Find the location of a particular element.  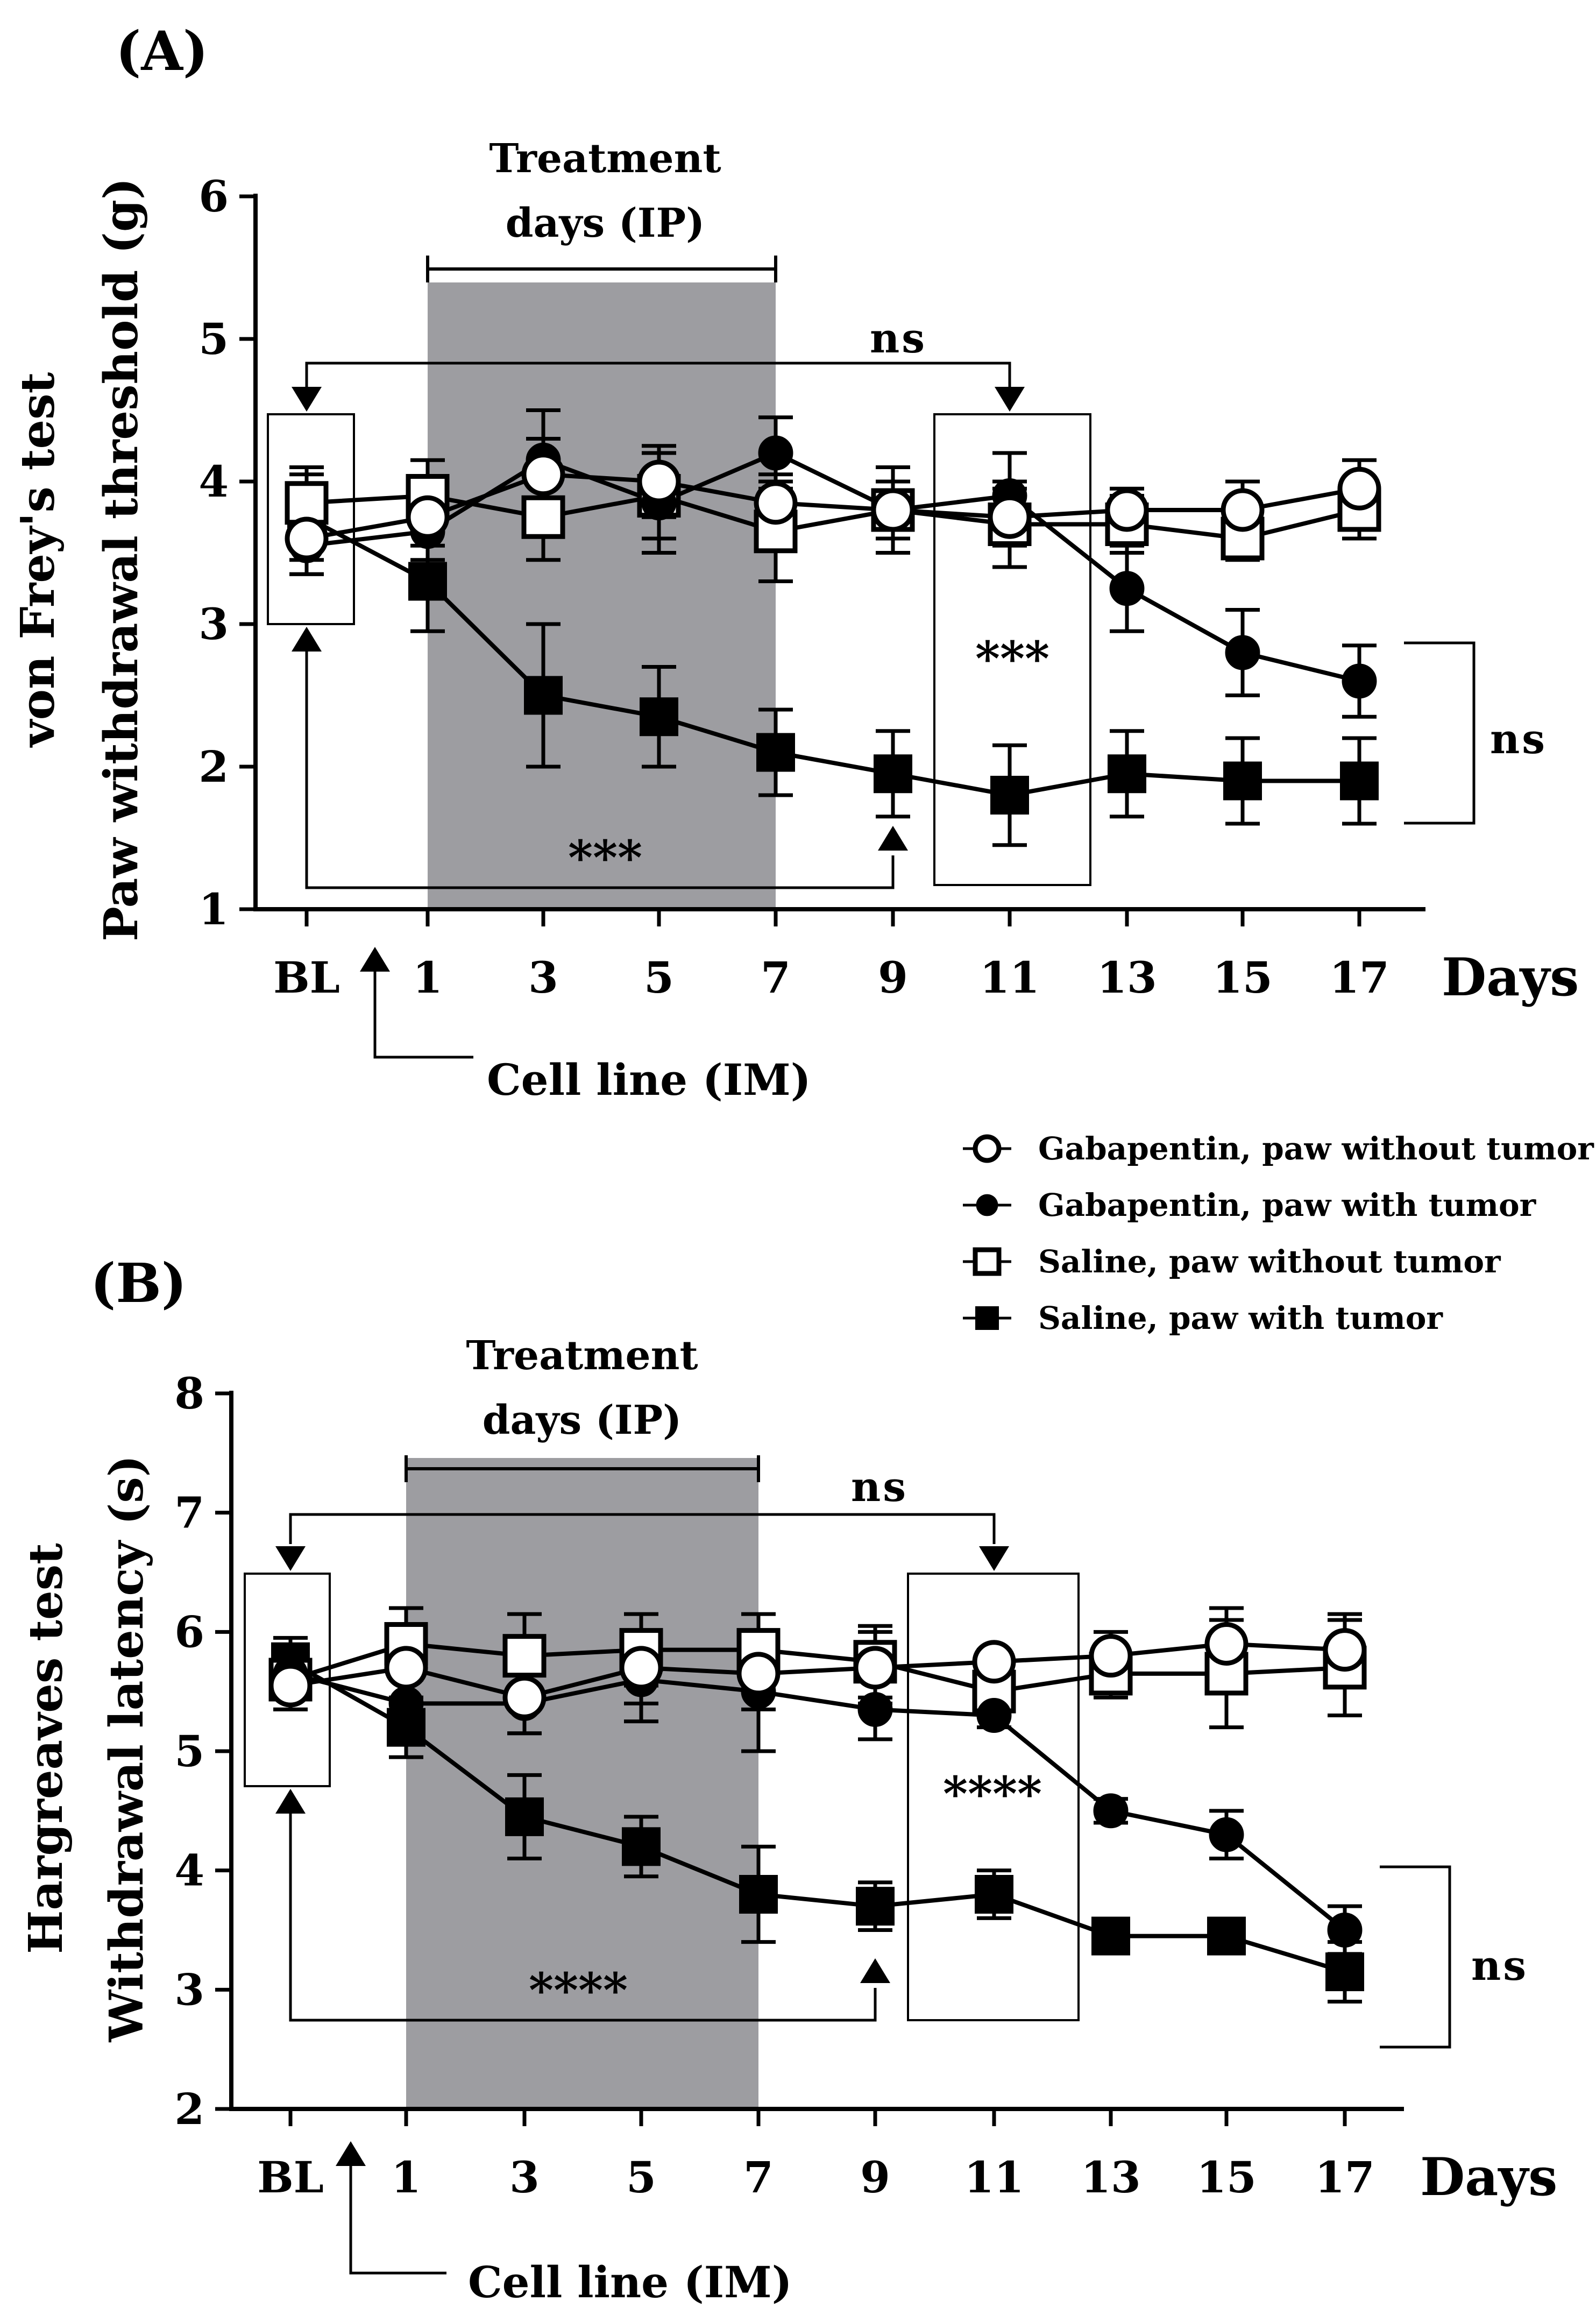

y-axis-title-test: Hargreaves test is located at coordinates (46, 1748).